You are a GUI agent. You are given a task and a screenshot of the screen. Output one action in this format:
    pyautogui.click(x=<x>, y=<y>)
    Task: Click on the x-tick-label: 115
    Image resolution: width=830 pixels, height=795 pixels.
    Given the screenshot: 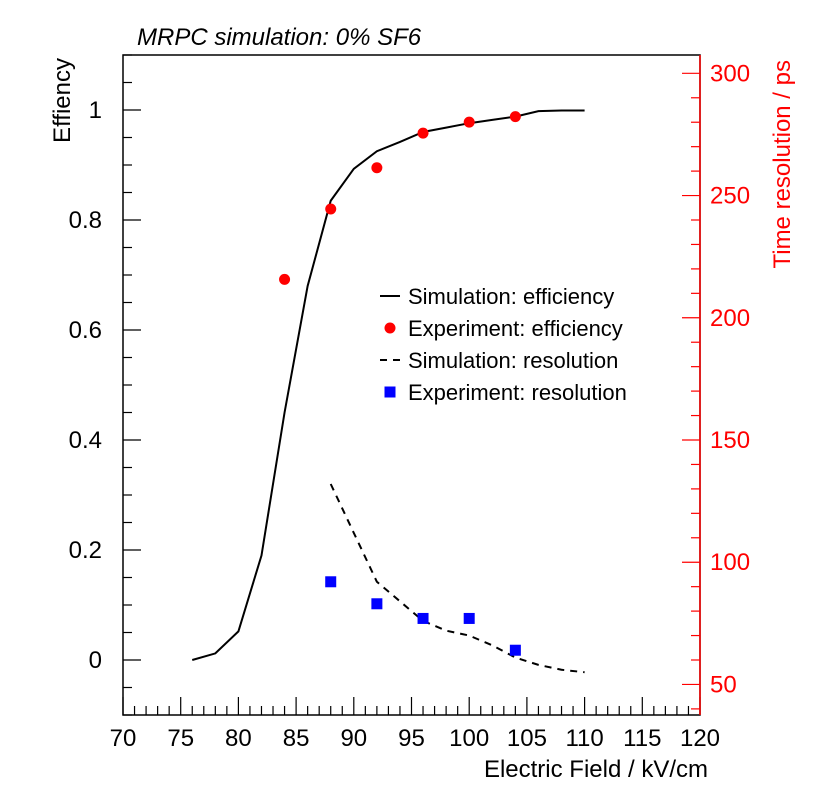 What is the action you would take?
    pyautogui.click(x=642, y=738)
    